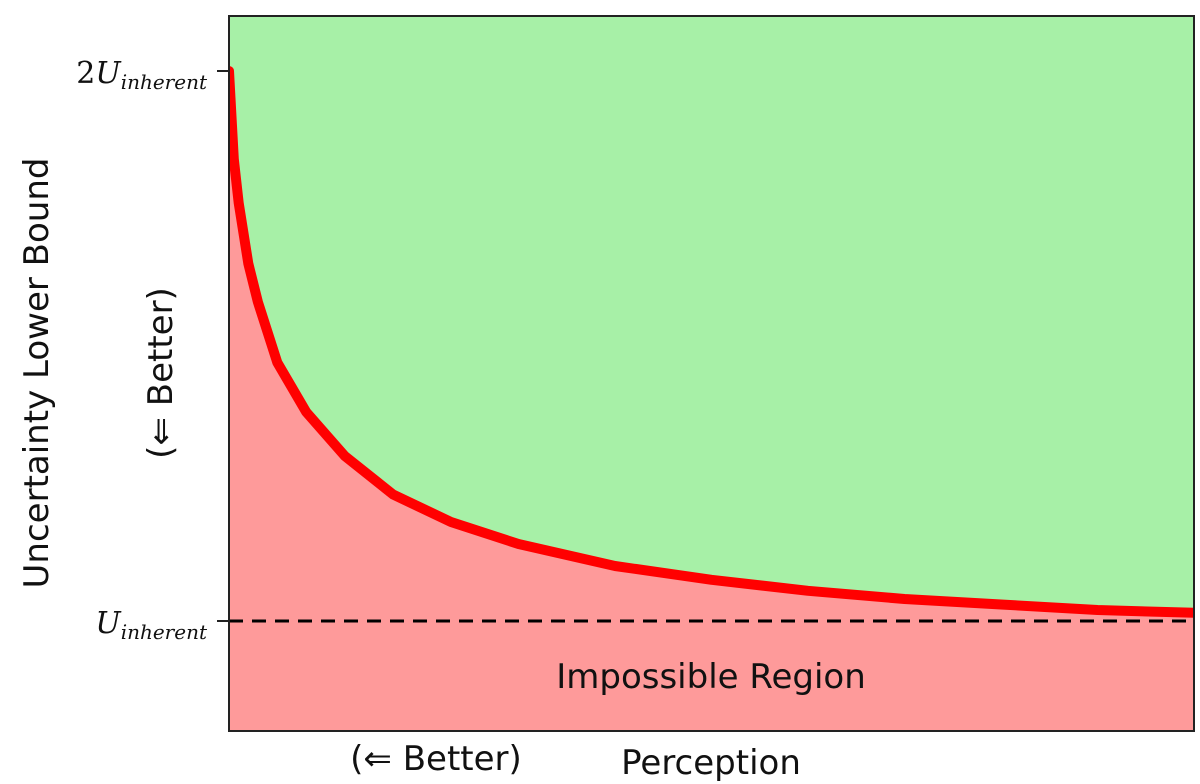  I want to click on x-axis-better-note: (⇐ Better), so click(436, 759).